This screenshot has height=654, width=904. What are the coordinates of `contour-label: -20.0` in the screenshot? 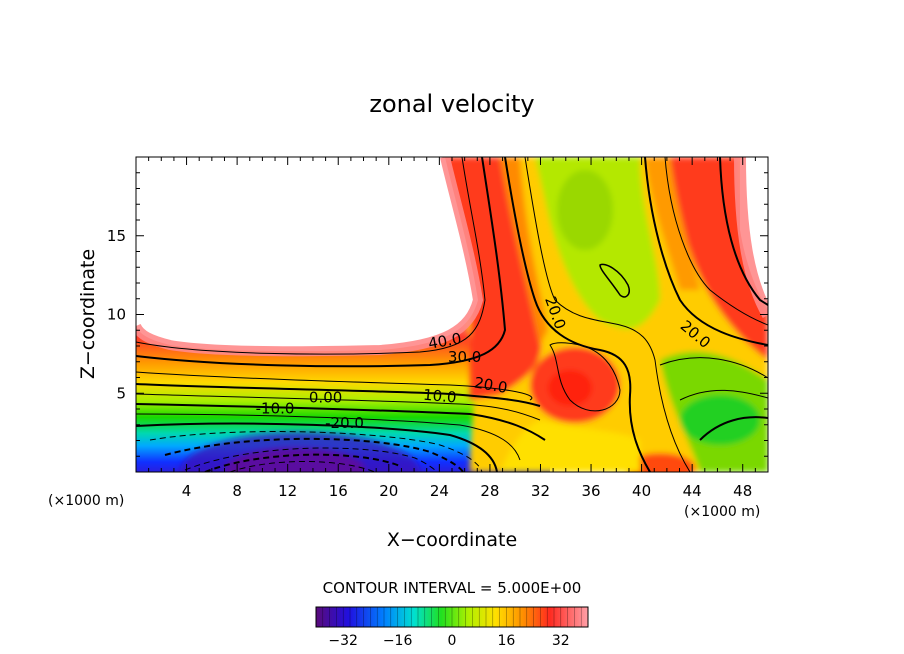 It's located at (344, 423).